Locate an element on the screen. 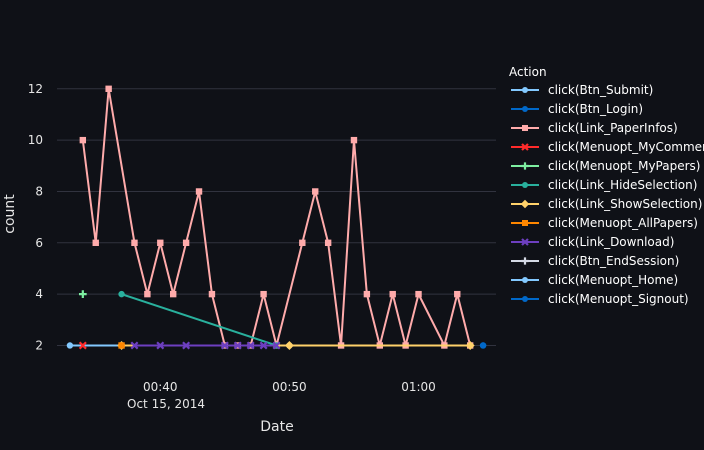 The height and width of the screenshot is (450, 704). x-tick-label: 00:40 is located at coordinates (160, 387).